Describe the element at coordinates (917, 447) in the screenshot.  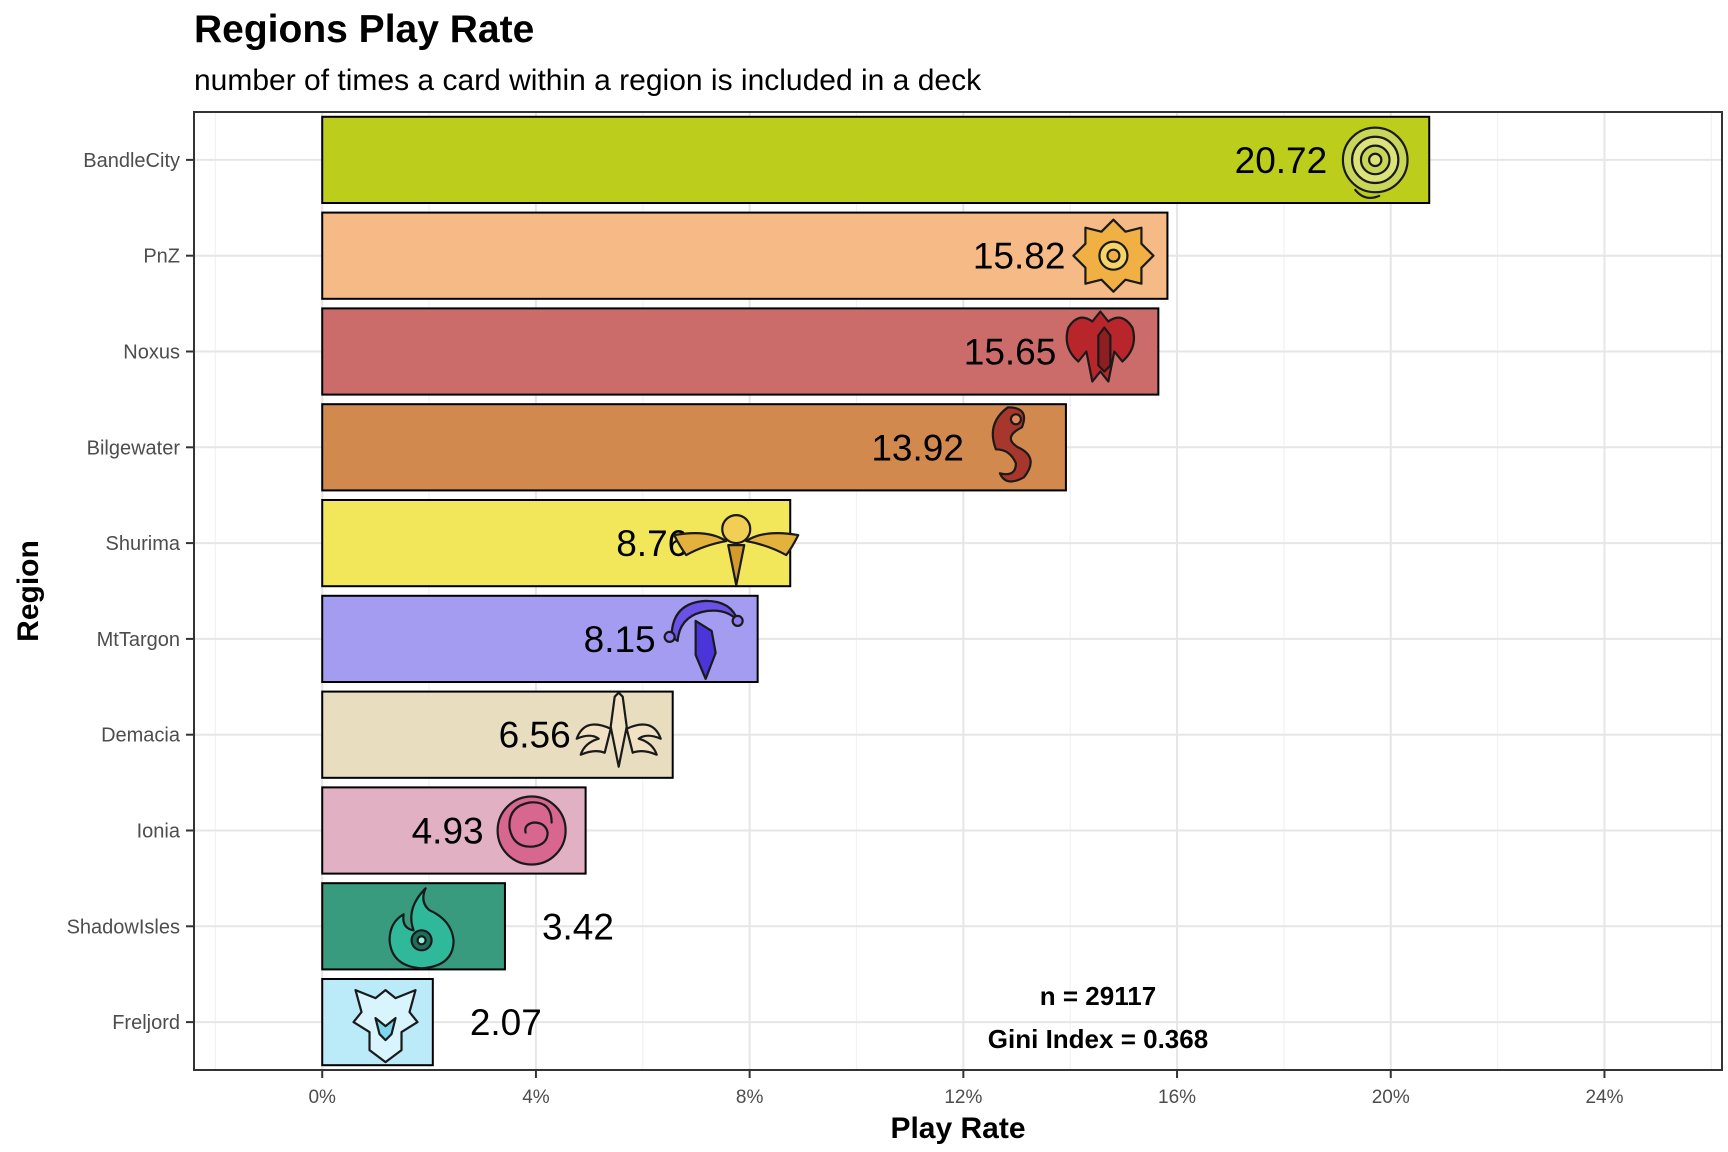
I see `data-label-bilgewater: 13.92` at that location.